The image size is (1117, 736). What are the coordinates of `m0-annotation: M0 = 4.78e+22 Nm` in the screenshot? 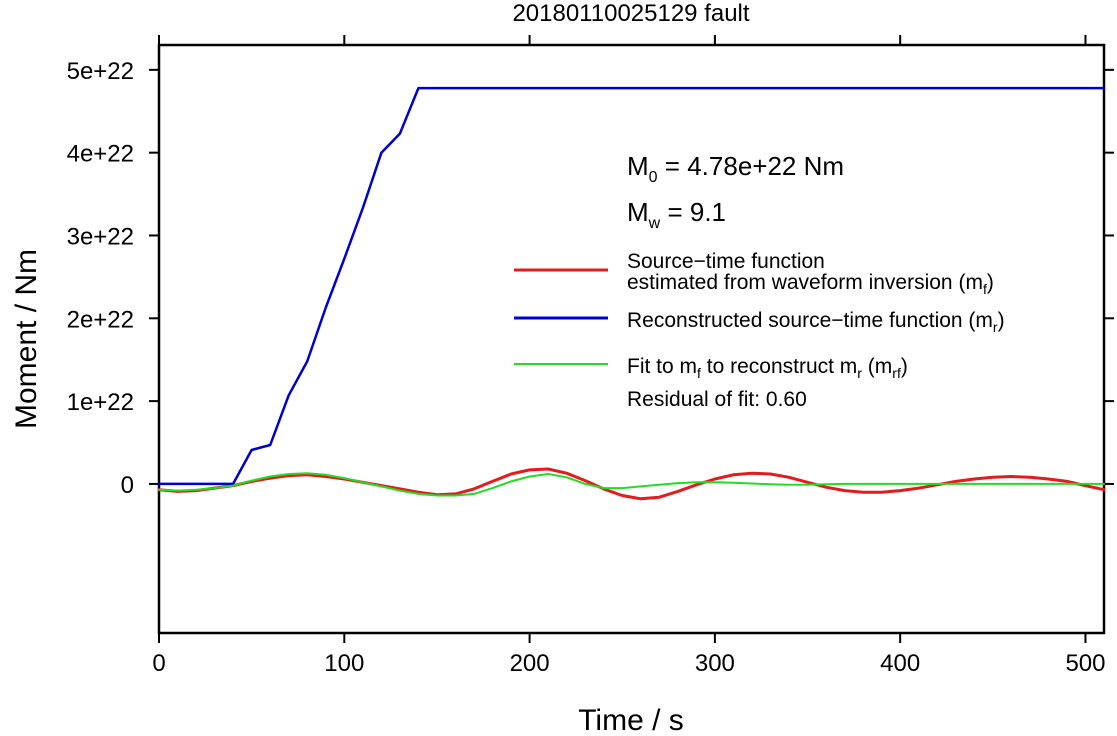 It's located at (735, 168).